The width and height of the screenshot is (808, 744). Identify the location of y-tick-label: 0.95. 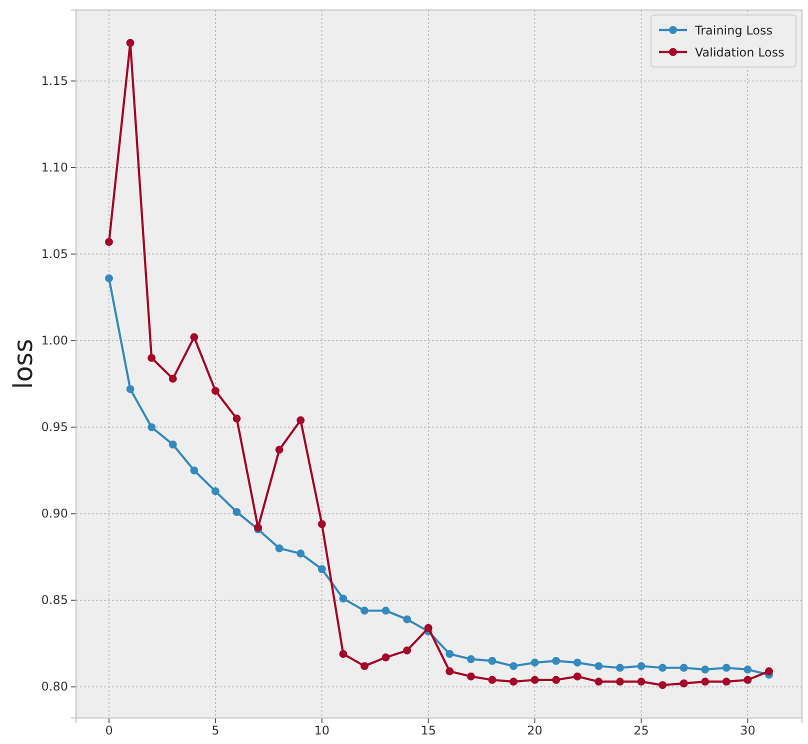
(54, 427).